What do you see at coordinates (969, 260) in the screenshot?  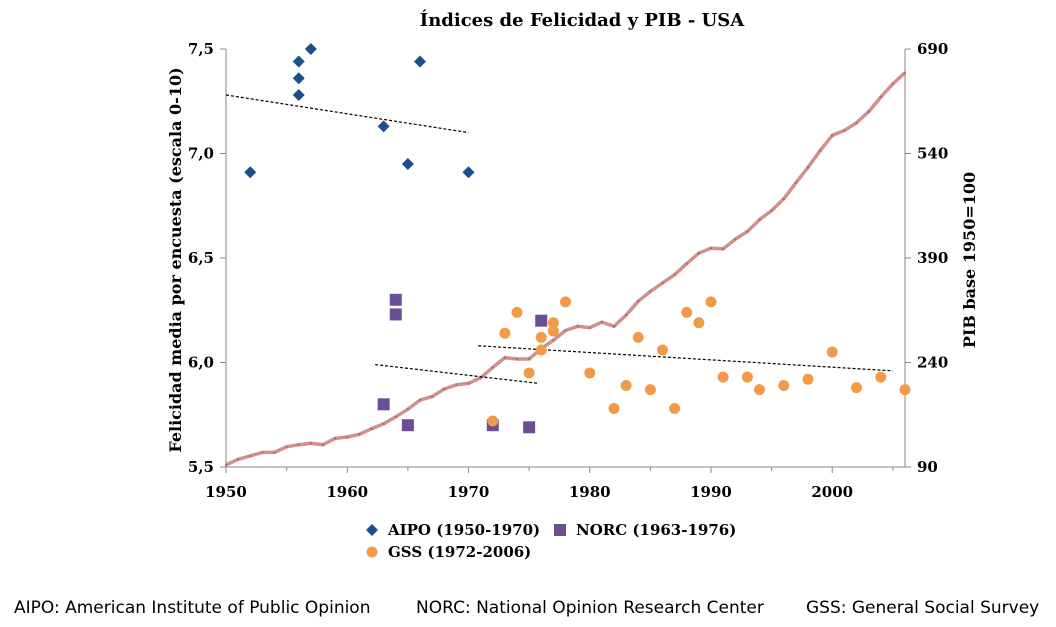 I see `y2-axis-label: PIB base 1950=100` at bounding box center [969, 260].